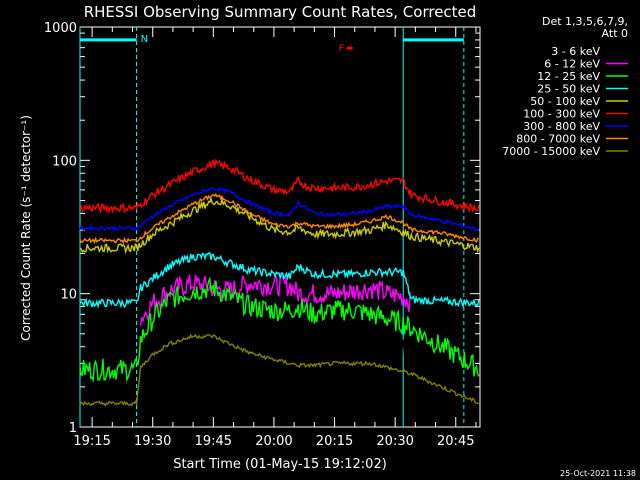 The image size is (640, 480). I want to click on flare-marker-label: F, so click(342, 49).